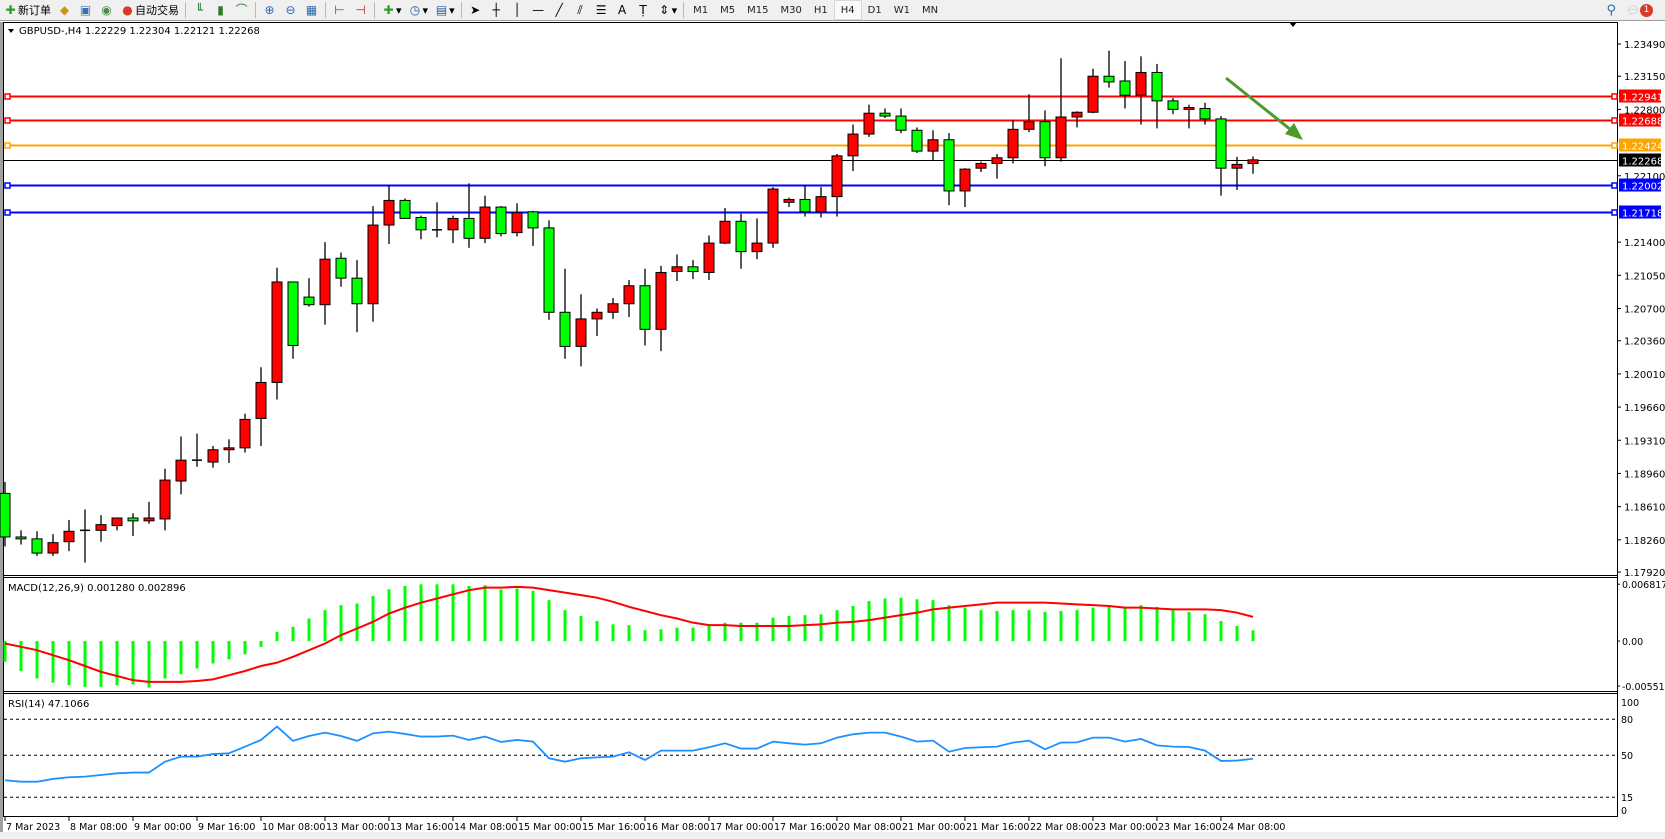 The height and width of the screenshot is (839, 1665). Describe the element at coordinates (98, 827) in the screenshot. I see `time-tick-label: 8 Mar 08:00` at that location.